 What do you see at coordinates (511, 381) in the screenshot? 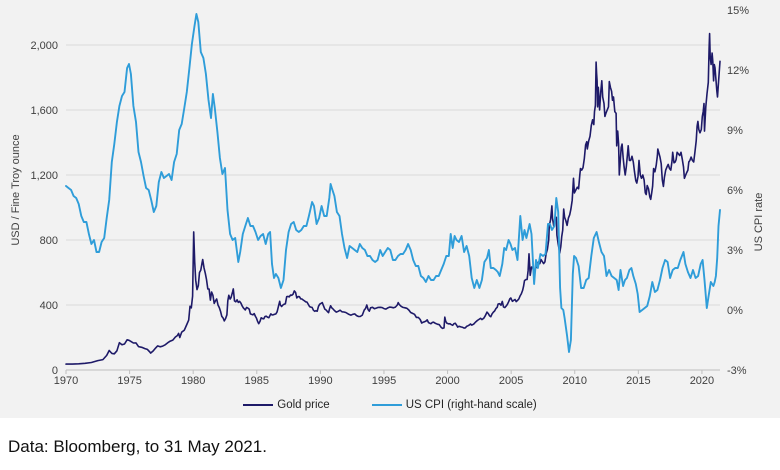
I see `x-axis-tick-label: 2005` at bounding box center [511, 381].